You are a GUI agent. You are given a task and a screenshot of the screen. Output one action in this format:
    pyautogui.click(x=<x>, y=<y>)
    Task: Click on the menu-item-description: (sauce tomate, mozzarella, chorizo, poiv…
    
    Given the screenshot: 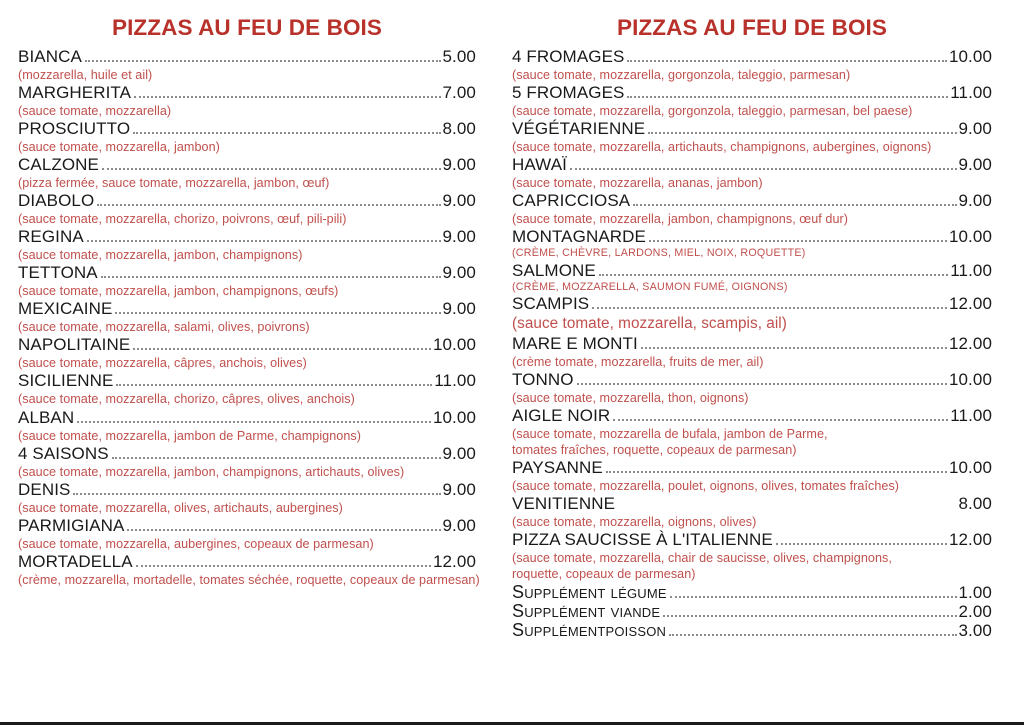 What is the action you would take?
    pyautogui.click(x=247, y=219)
    